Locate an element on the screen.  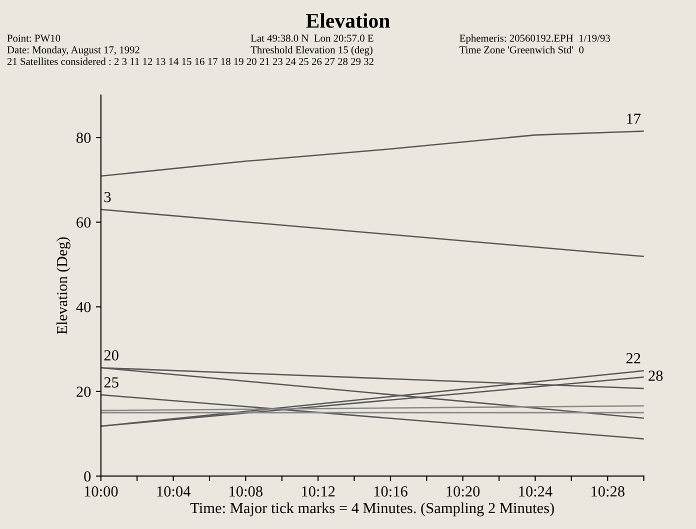
y-tick-label: 80 is located at coordinates (83, 137).